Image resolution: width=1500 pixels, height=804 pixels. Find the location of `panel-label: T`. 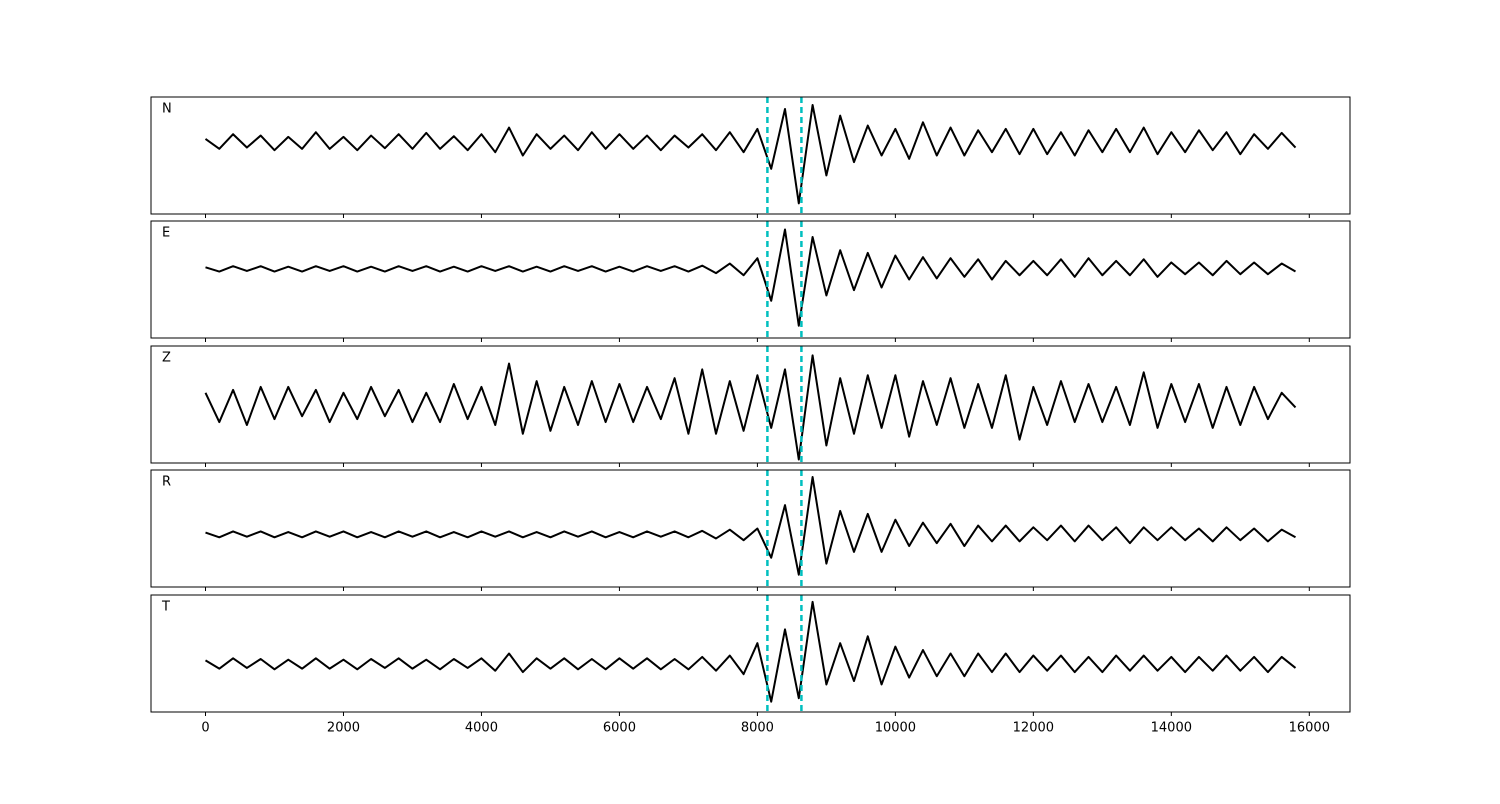

panel-label: T is located at coordinates (165, 607).